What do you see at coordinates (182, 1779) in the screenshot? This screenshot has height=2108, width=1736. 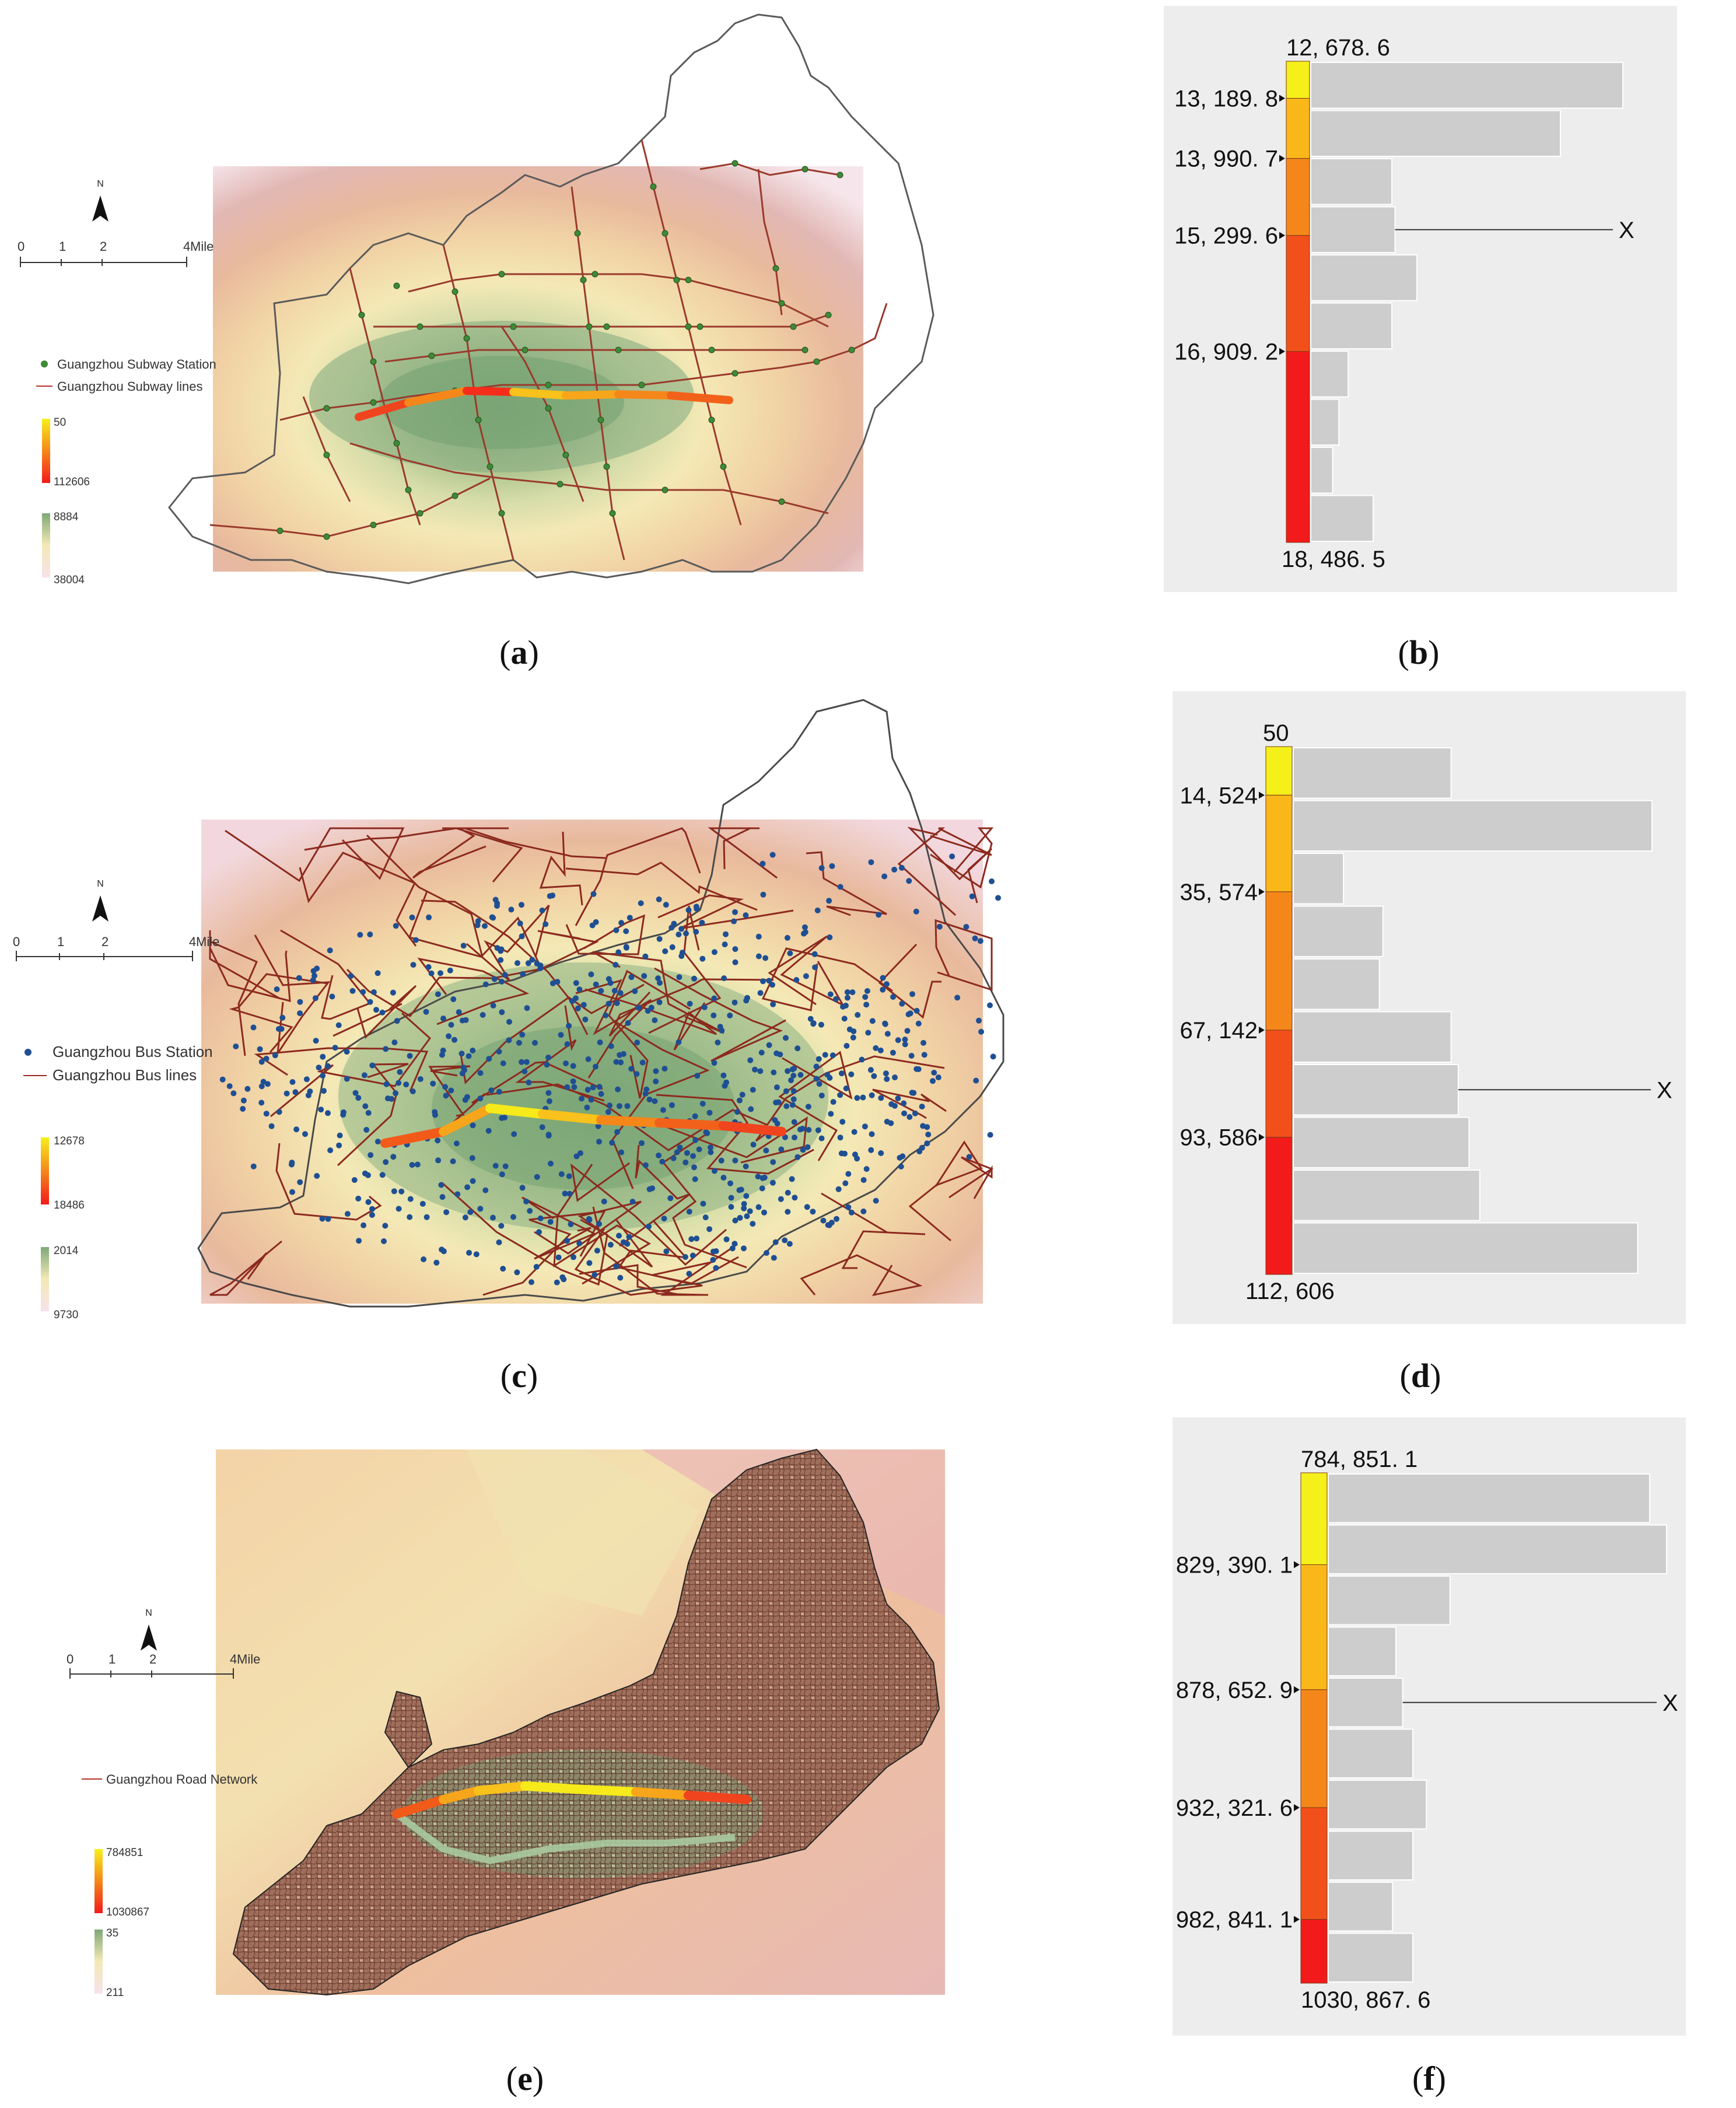 I see `legend-road: Guangzhou Road Network` at bounding box center [182, 1779].